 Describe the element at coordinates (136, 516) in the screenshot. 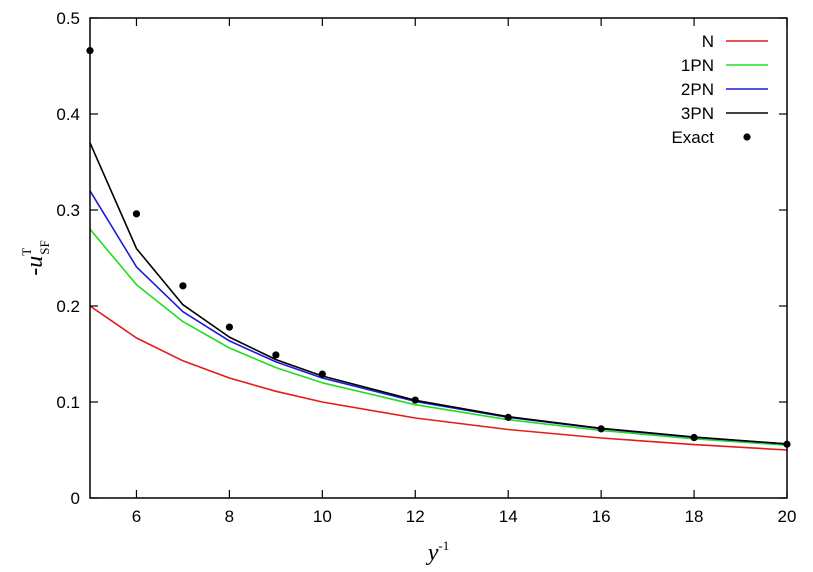

I see `x-tick-label: 6` at that location.